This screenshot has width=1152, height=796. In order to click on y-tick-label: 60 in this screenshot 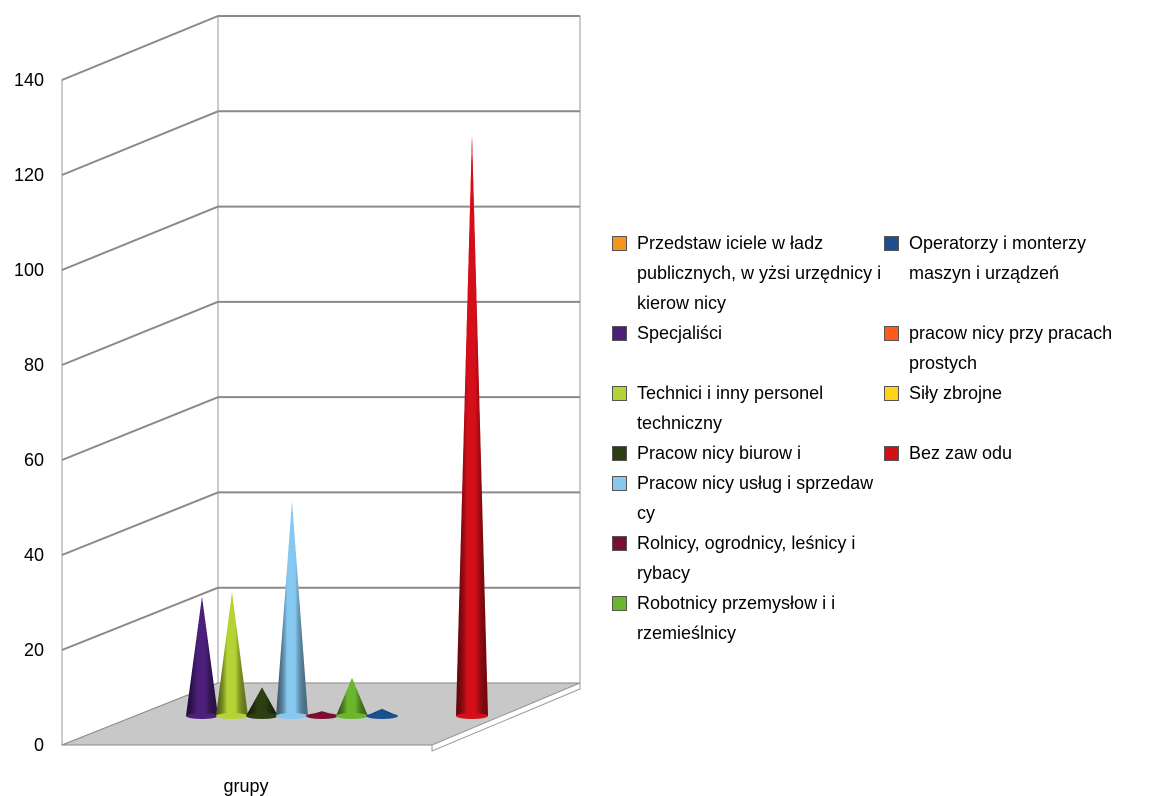, I will do `click(34, 460)`.